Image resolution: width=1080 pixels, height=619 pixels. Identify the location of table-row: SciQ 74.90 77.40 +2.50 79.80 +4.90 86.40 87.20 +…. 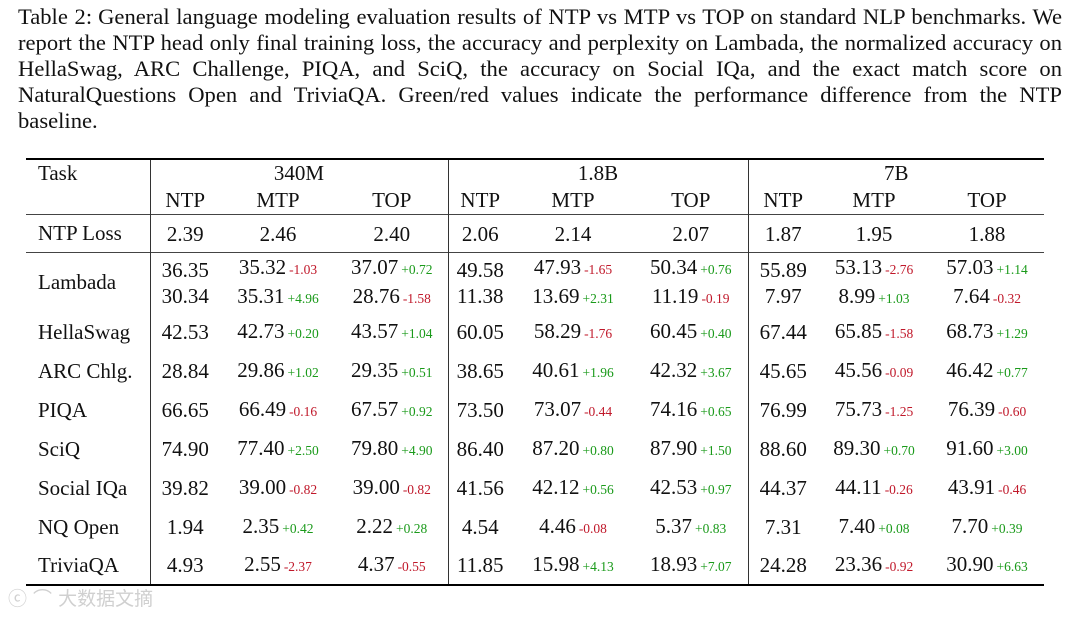
(535, 449).